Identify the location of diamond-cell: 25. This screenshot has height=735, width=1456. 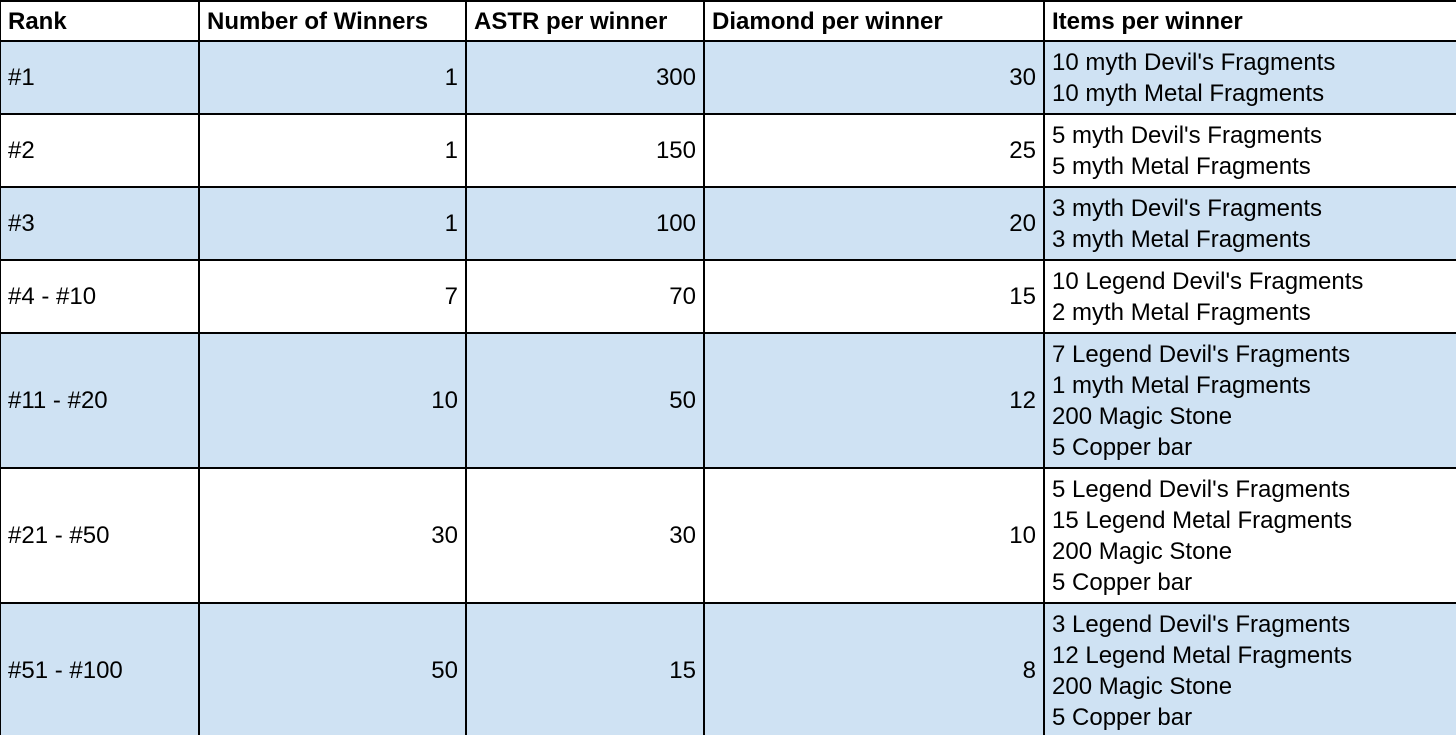
(874, 150).